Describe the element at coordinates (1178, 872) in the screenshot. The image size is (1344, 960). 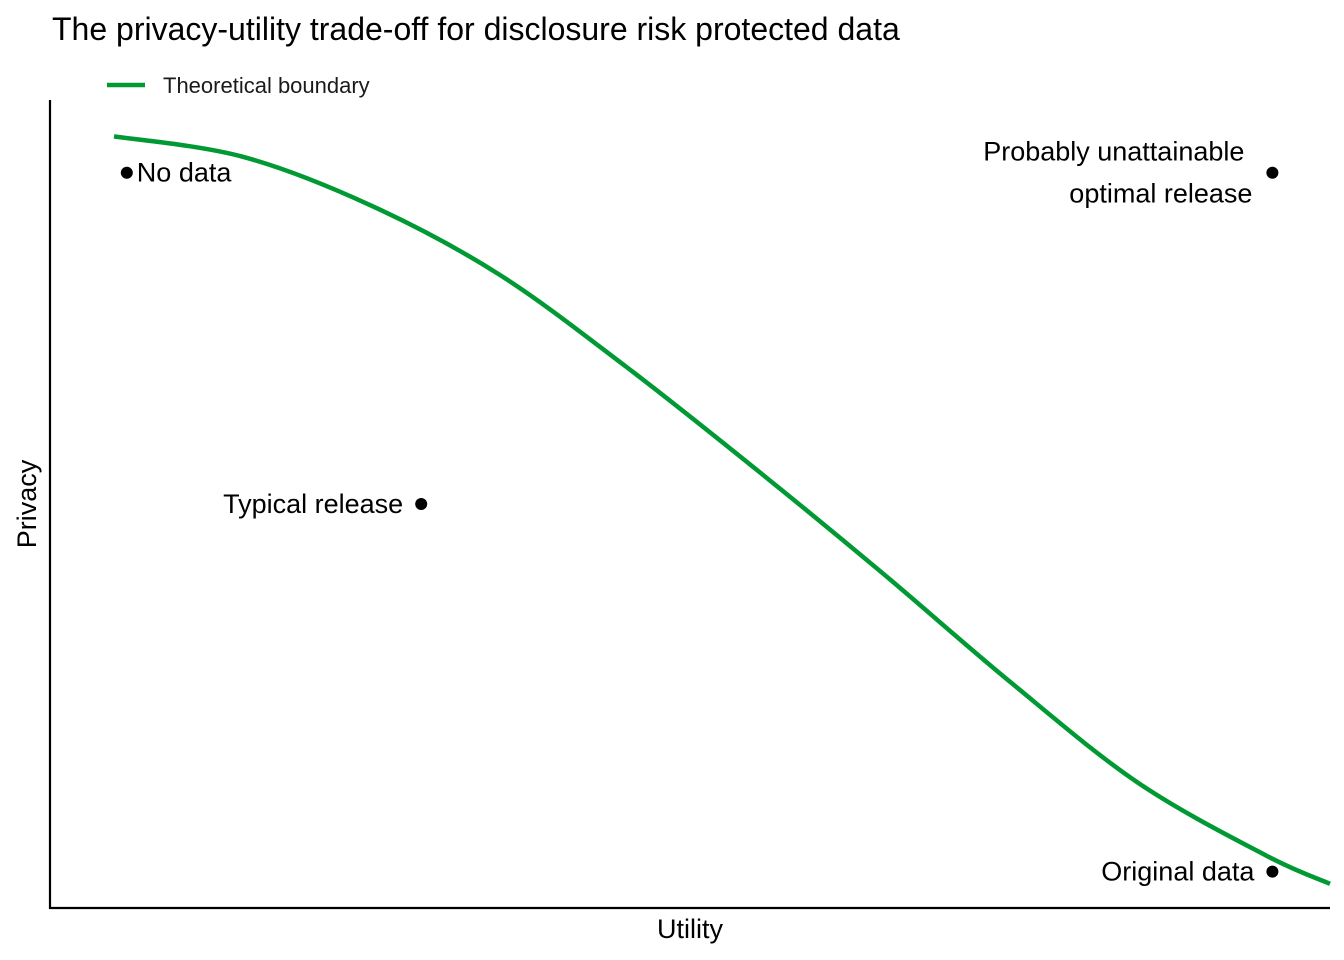
I see `data-point-label-original-data: Original data` at that location.